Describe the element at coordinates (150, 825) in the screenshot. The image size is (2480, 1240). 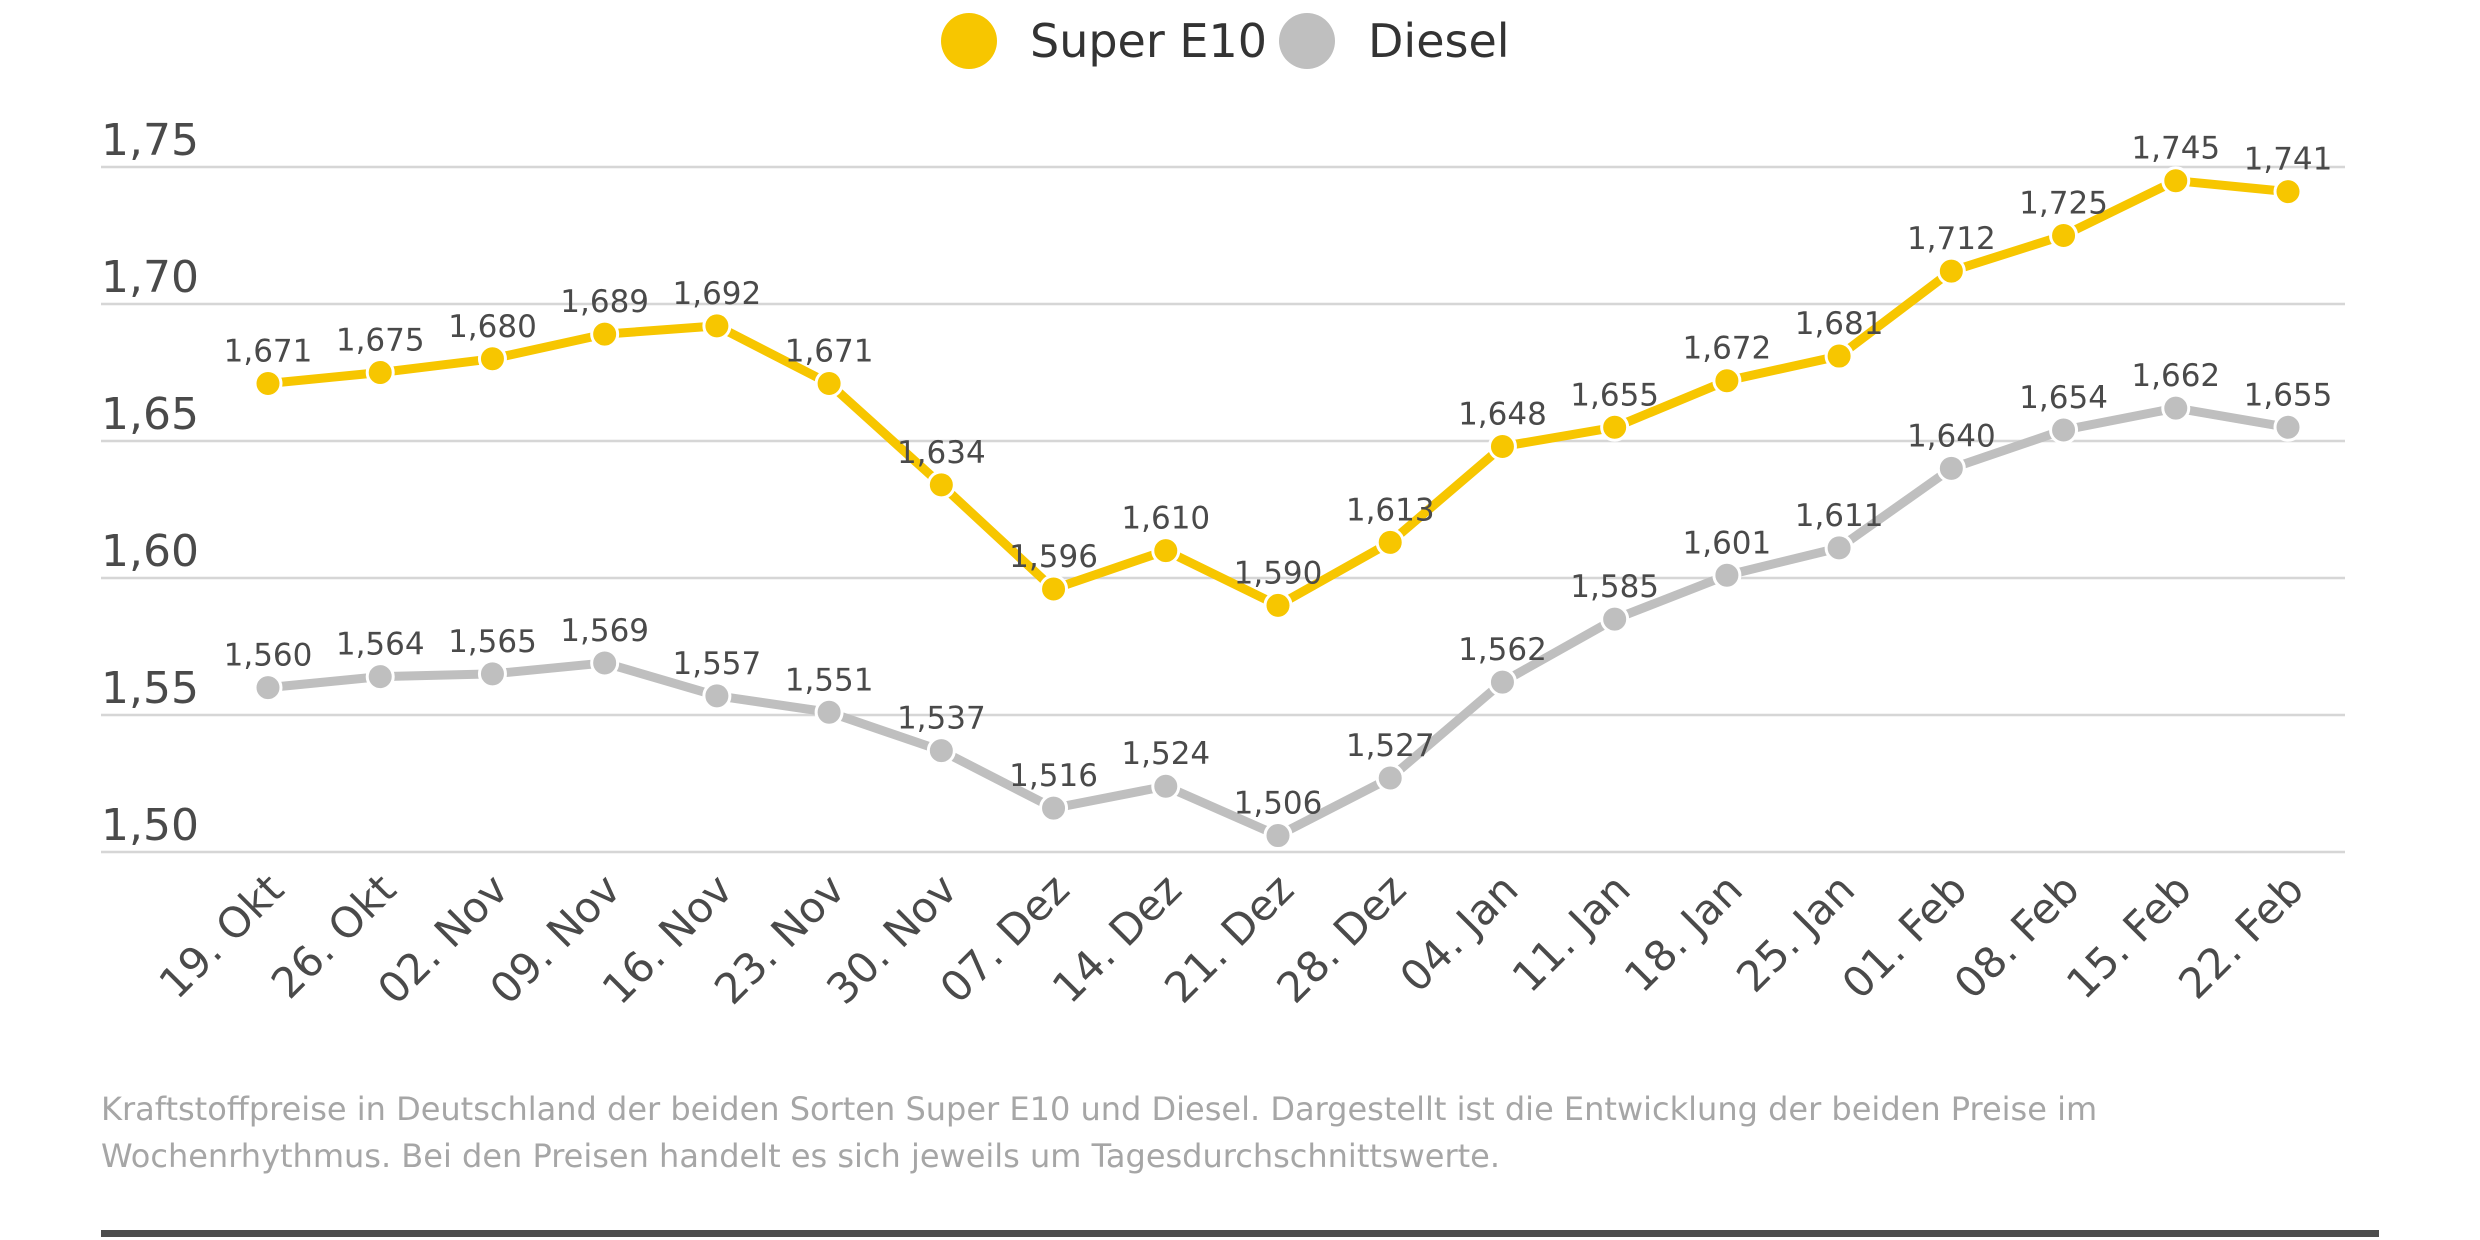
I see `y-tick-label: 1,50` at that location.